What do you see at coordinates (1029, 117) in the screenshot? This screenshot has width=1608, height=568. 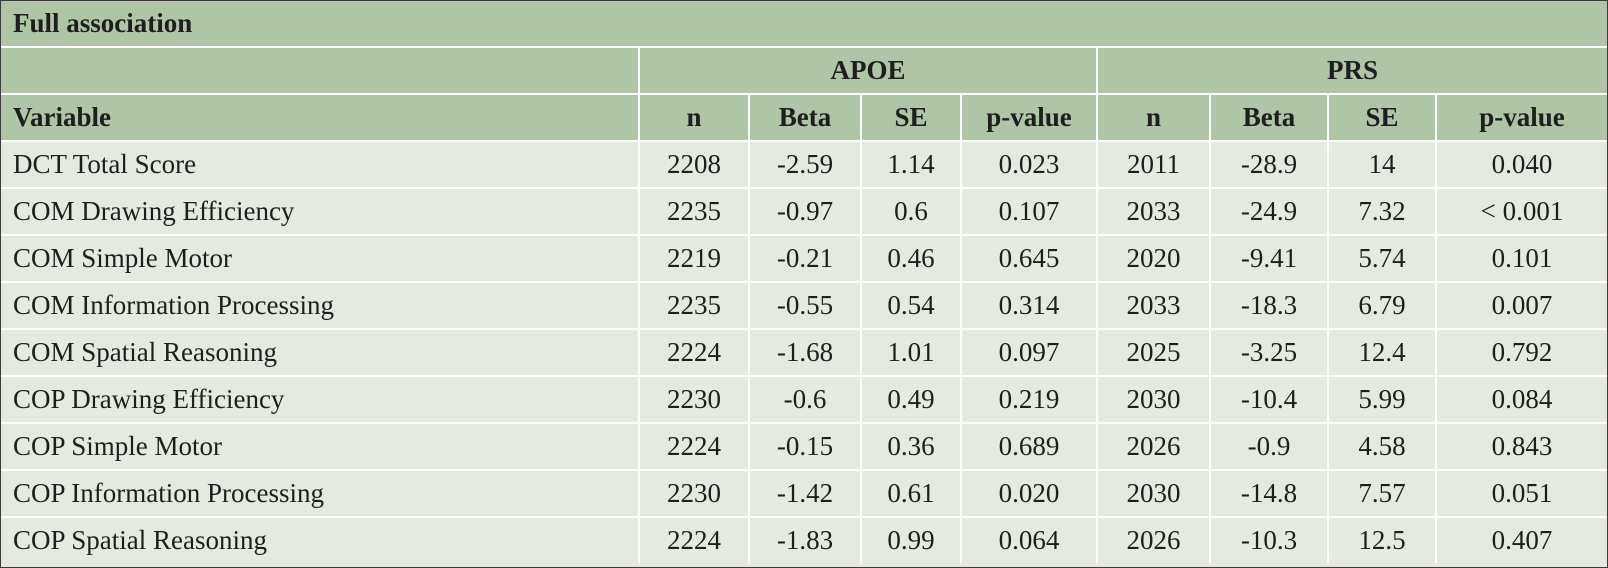 I see `column-header-apoe-p-value: p-value` at bounding box center [1029, 117].